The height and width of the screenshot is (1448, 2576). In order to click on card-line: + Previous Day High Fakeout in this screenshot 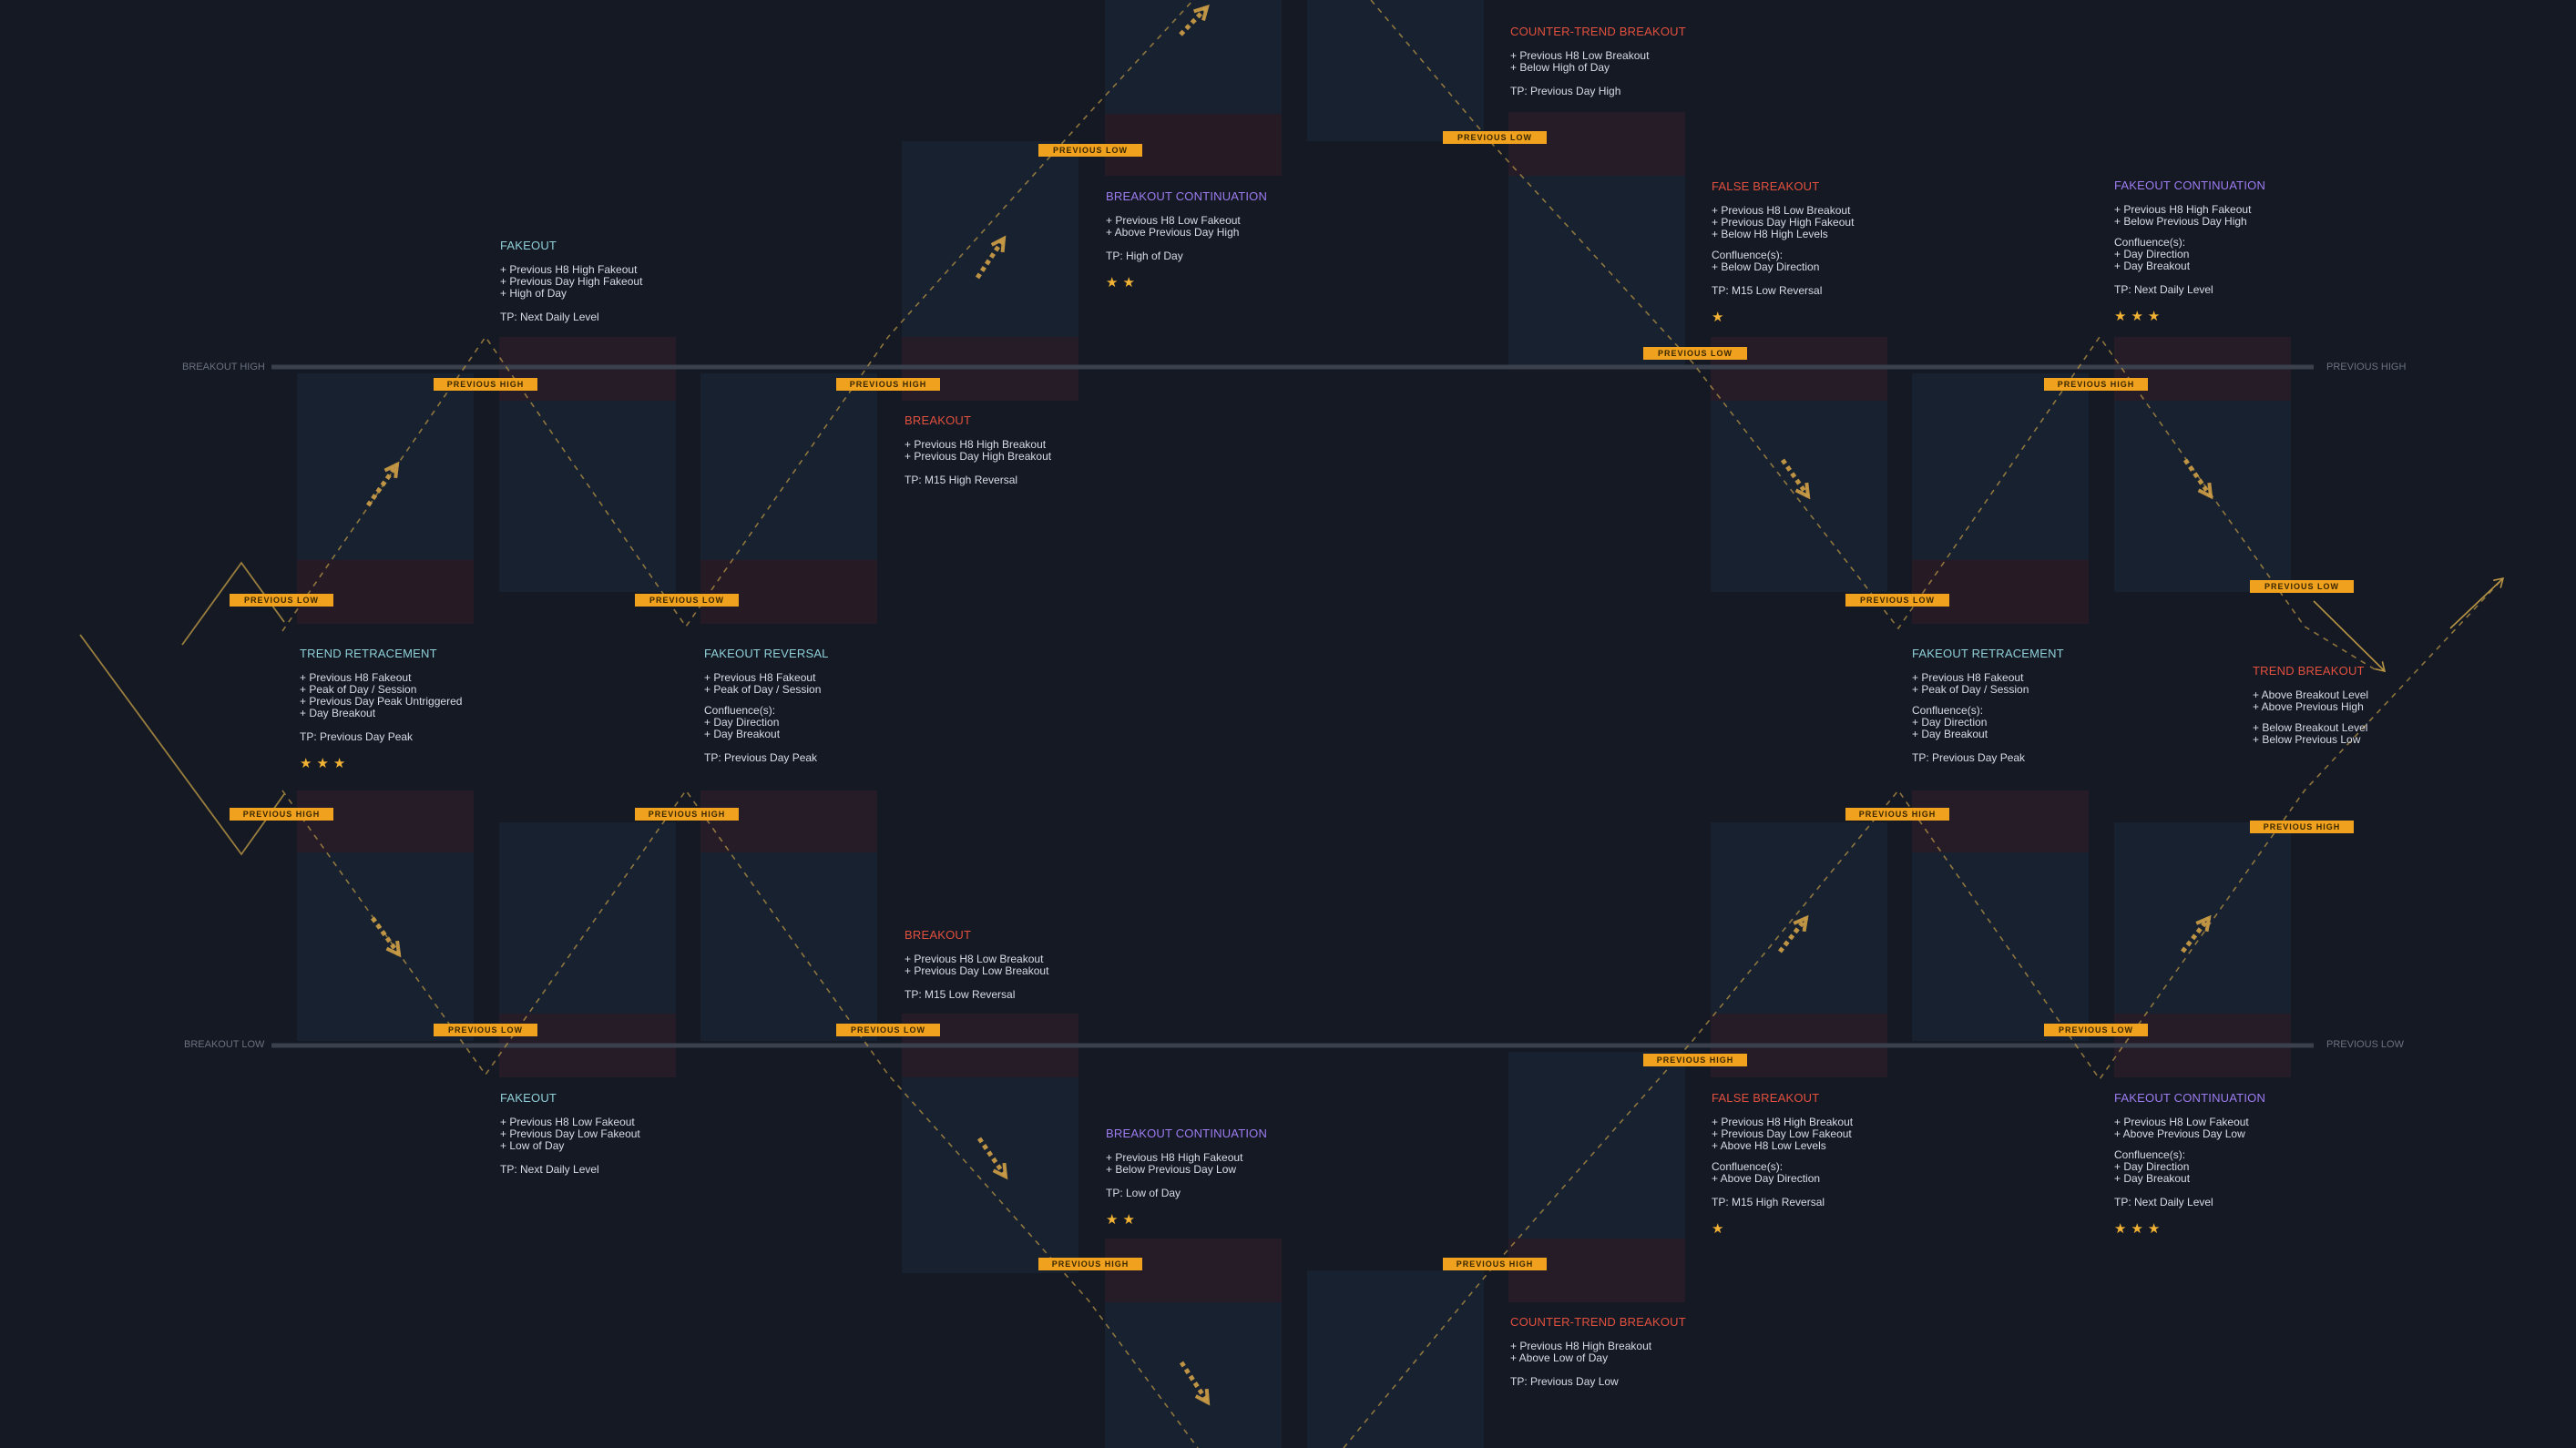, I will do `click(571, 281)`.